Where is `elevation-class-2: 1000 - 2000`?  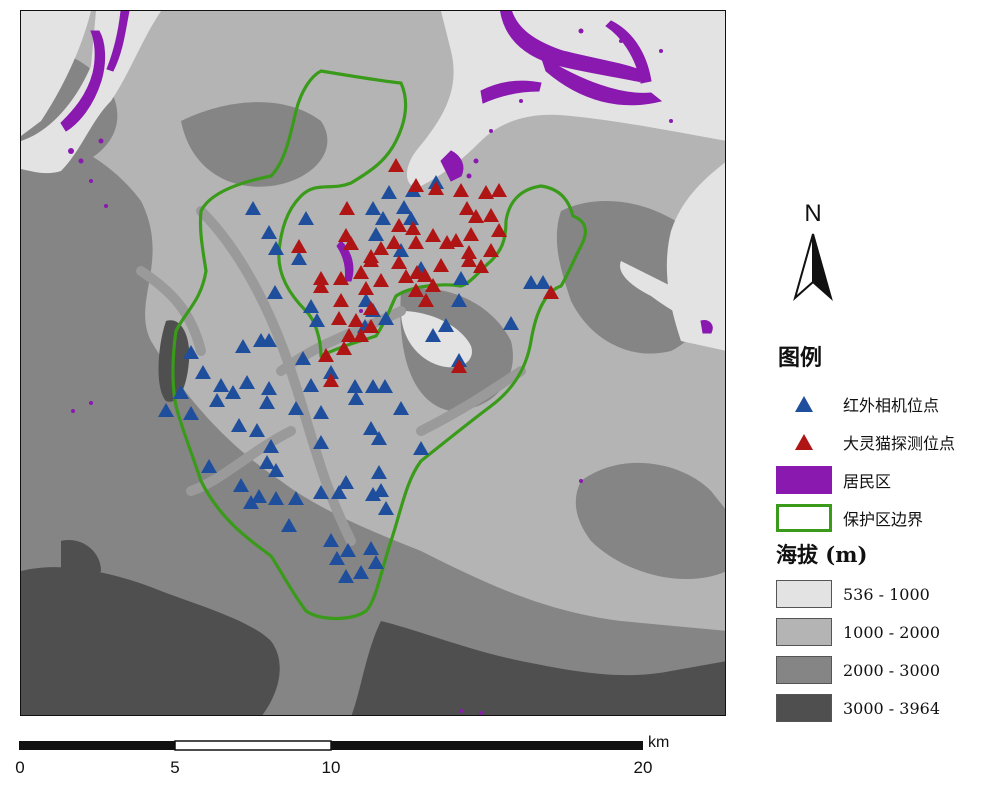 elevation-class-2: 1000 - 2000 is located at coordinates (858, 632).